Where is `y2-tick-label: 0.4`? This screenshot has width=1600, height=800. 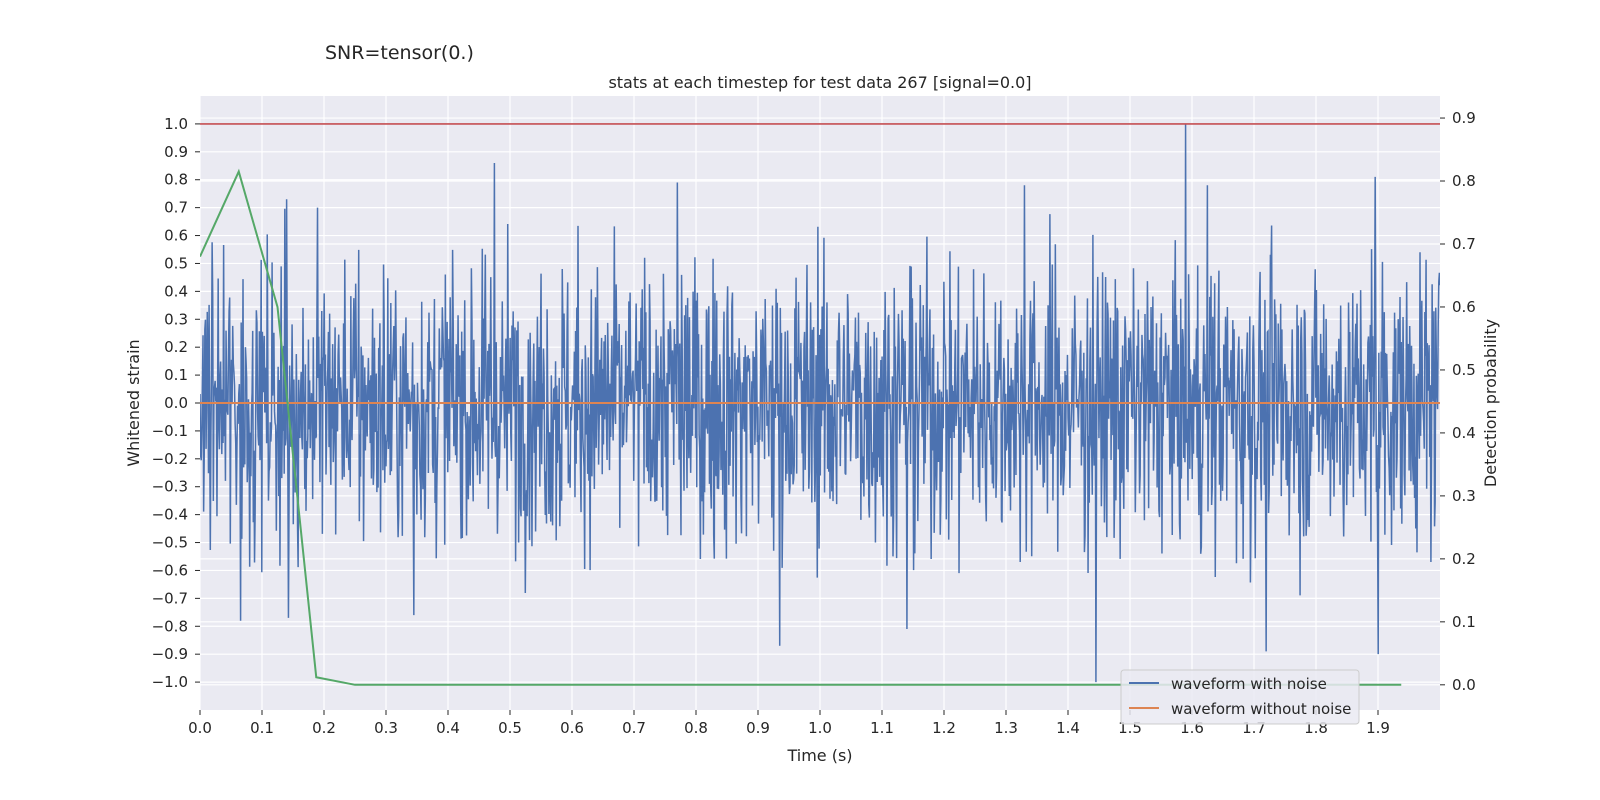
y2-tick-label: 0.4 is located at coordinates (1464, 433).